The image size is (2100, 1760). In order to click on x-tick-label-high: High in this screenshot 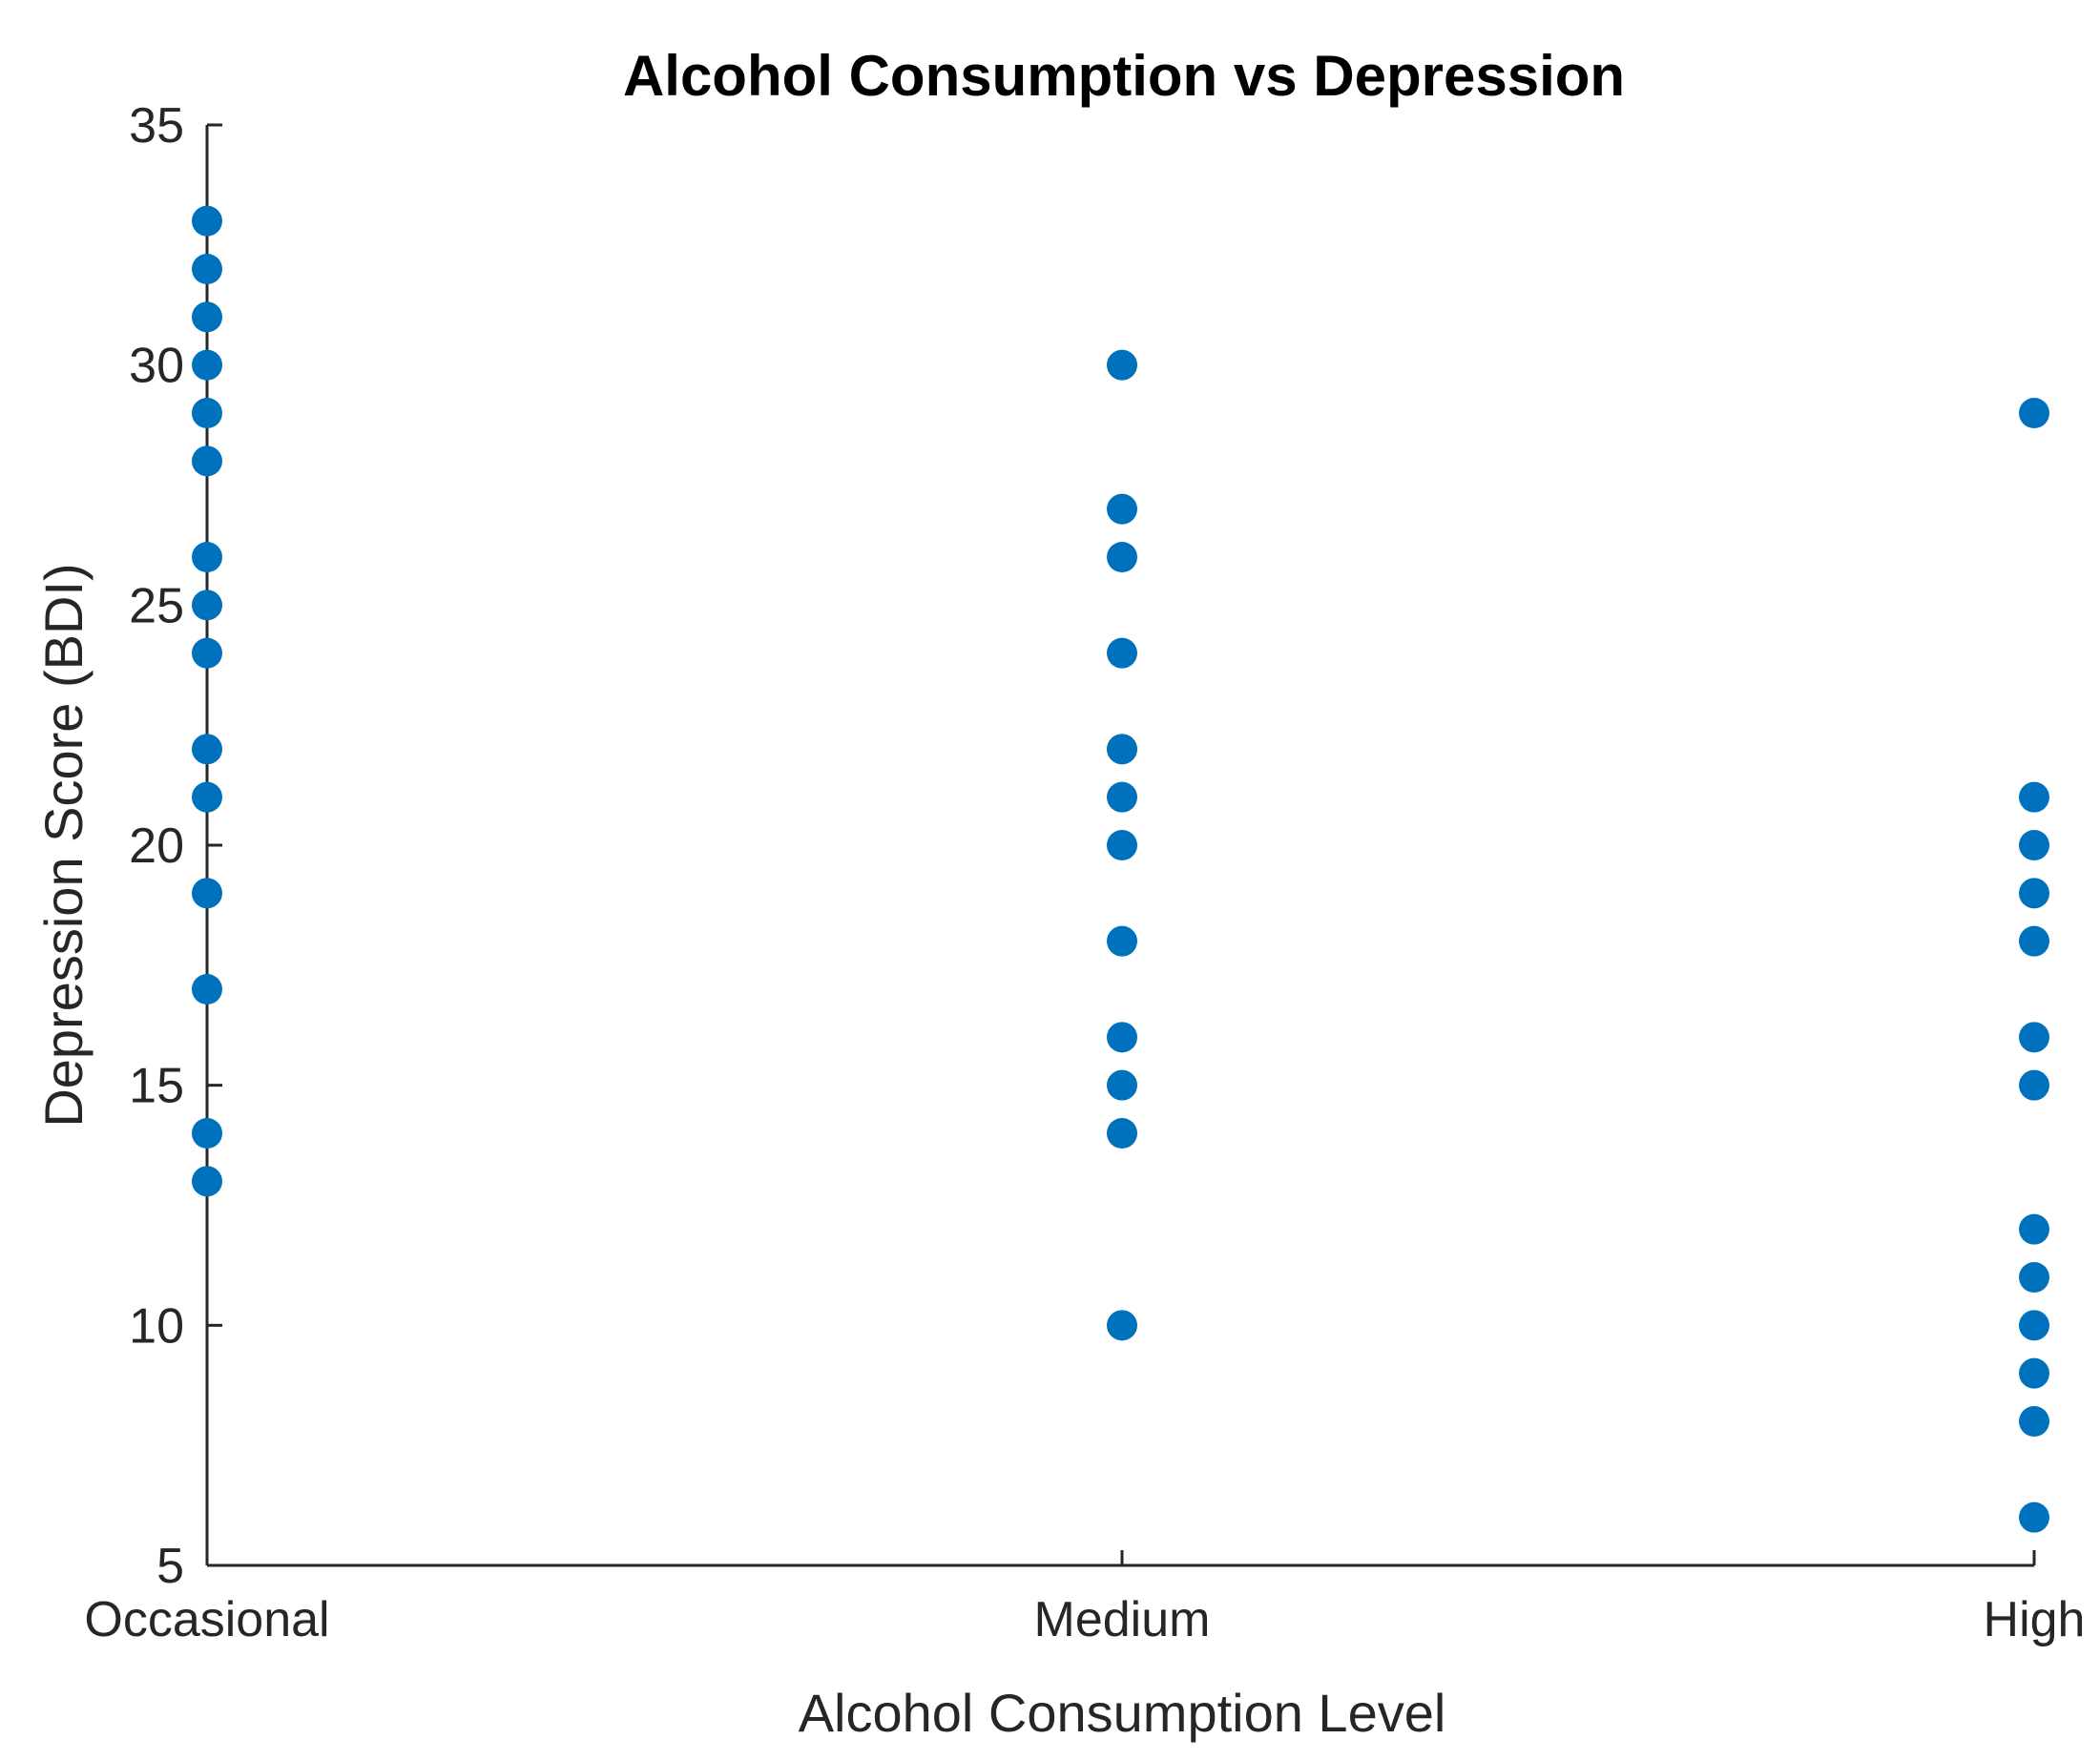, I will do `click(2035, 1619)`.